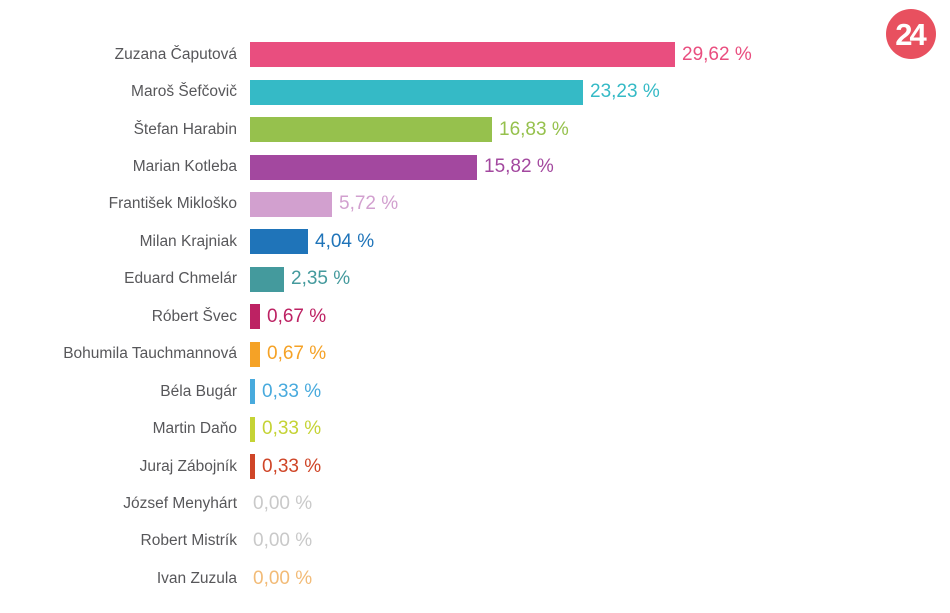  I want to click on bar-zone: 5,72 %, so click(324, 204).